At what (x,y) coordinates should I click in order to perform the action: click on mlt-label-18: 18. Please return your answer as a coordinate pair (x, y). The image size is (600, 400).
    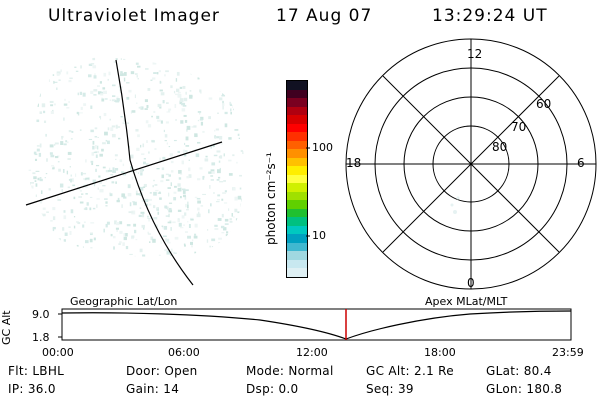
    Looking at the image, I should click on (354, 163).